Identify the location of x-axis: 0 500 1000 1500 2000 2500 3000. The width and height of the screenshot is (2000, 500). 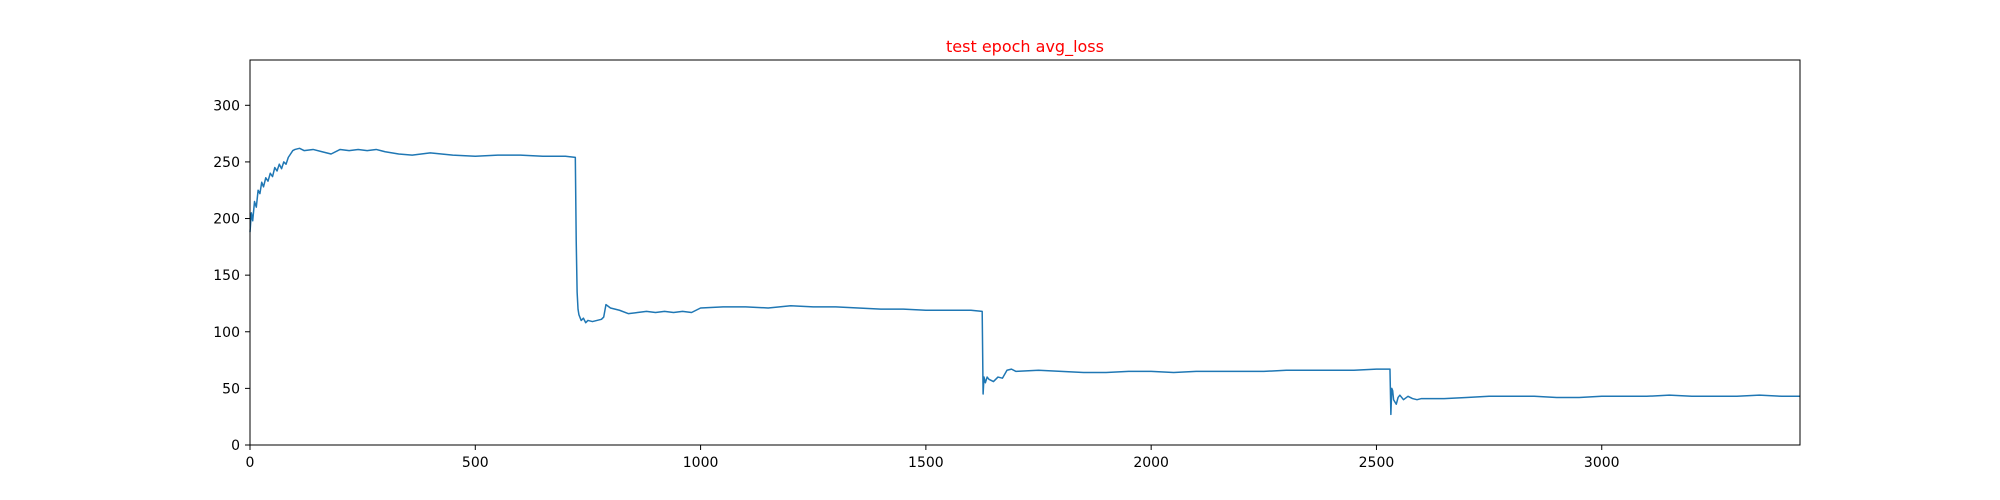
(933, 458).